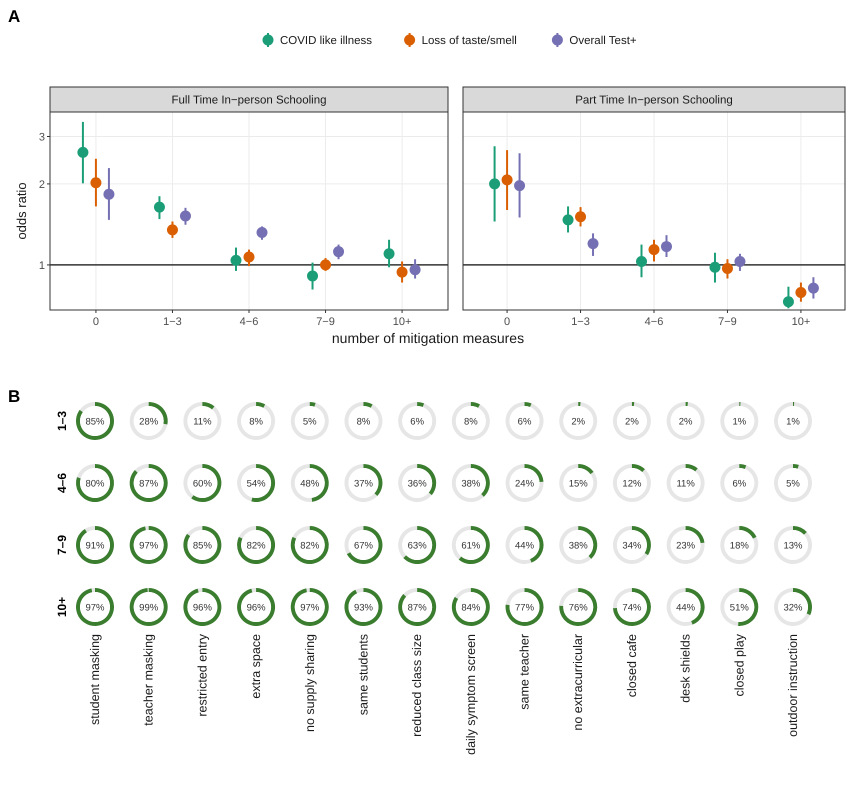  I want to click on data-label: 99%, so click(149, 608).